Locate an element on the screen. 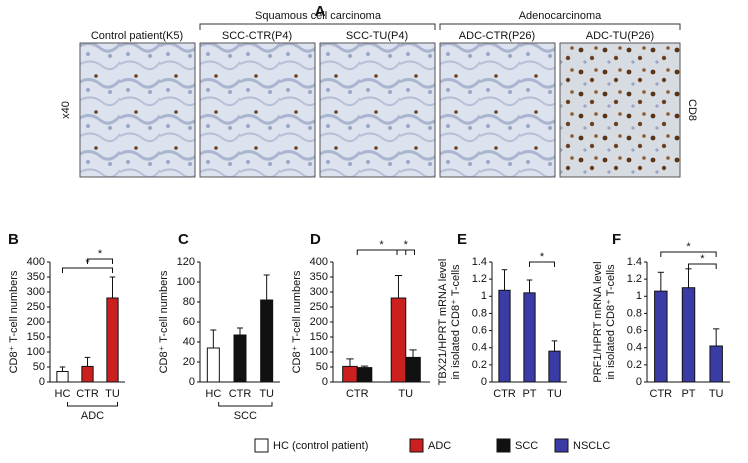  image-label: SCC-CTR(P4) is located at coordinates (257, 36).